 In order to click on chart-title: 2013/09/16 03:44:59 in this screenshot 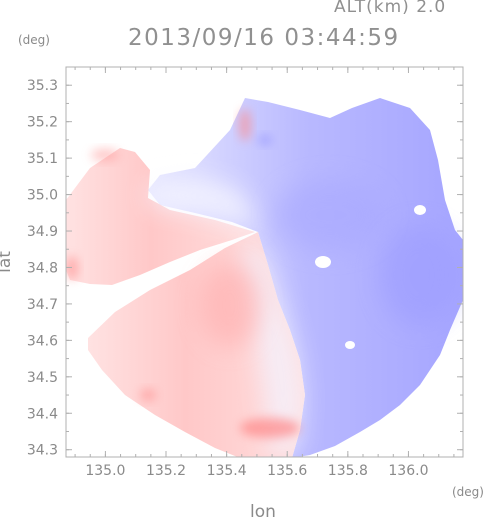, I will do `click(264, 38)`.